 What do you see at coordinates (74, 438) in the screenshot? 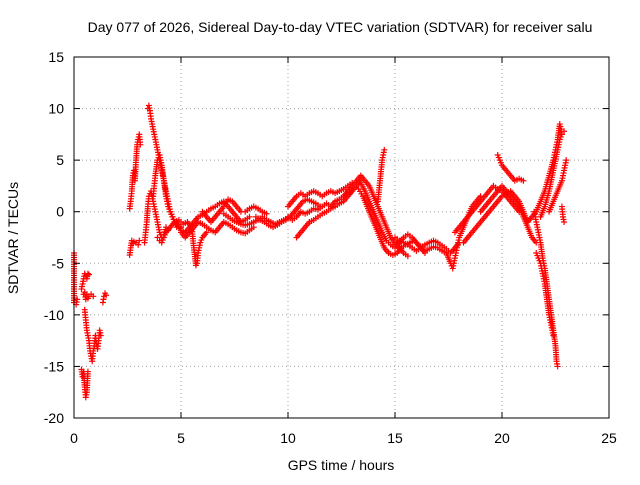
I see `x-tick-label: 0` at bounding box center [74, 438].